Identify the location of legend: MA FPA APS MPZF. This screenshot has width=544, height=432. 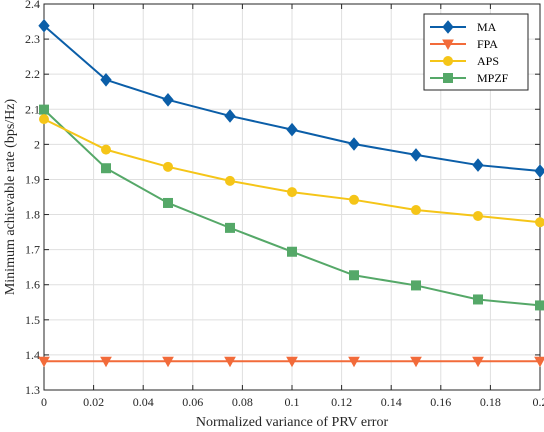
(476, 52).